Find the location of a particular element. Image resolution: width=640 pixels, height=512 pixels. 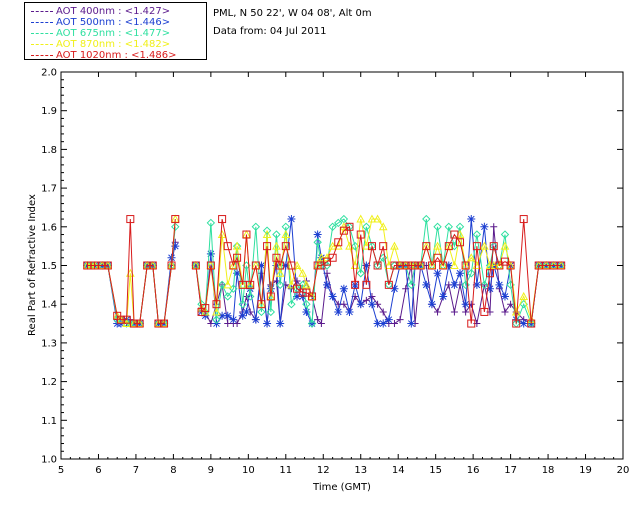

y-tick-label: 1.5 is located at coordinates (49, 266).